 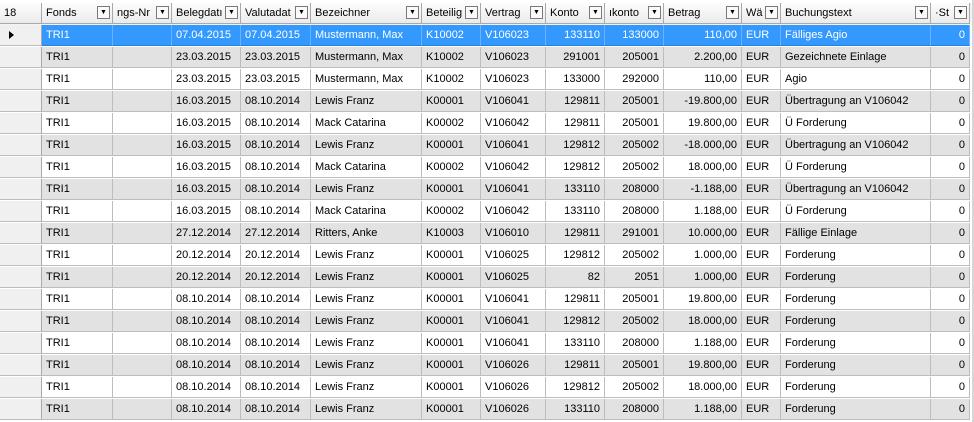 What do you see at coordinates (206, 35) in the screenshot?
I see `cell-belegdatum: 07.04.2015` at bounding box center [206, 35].